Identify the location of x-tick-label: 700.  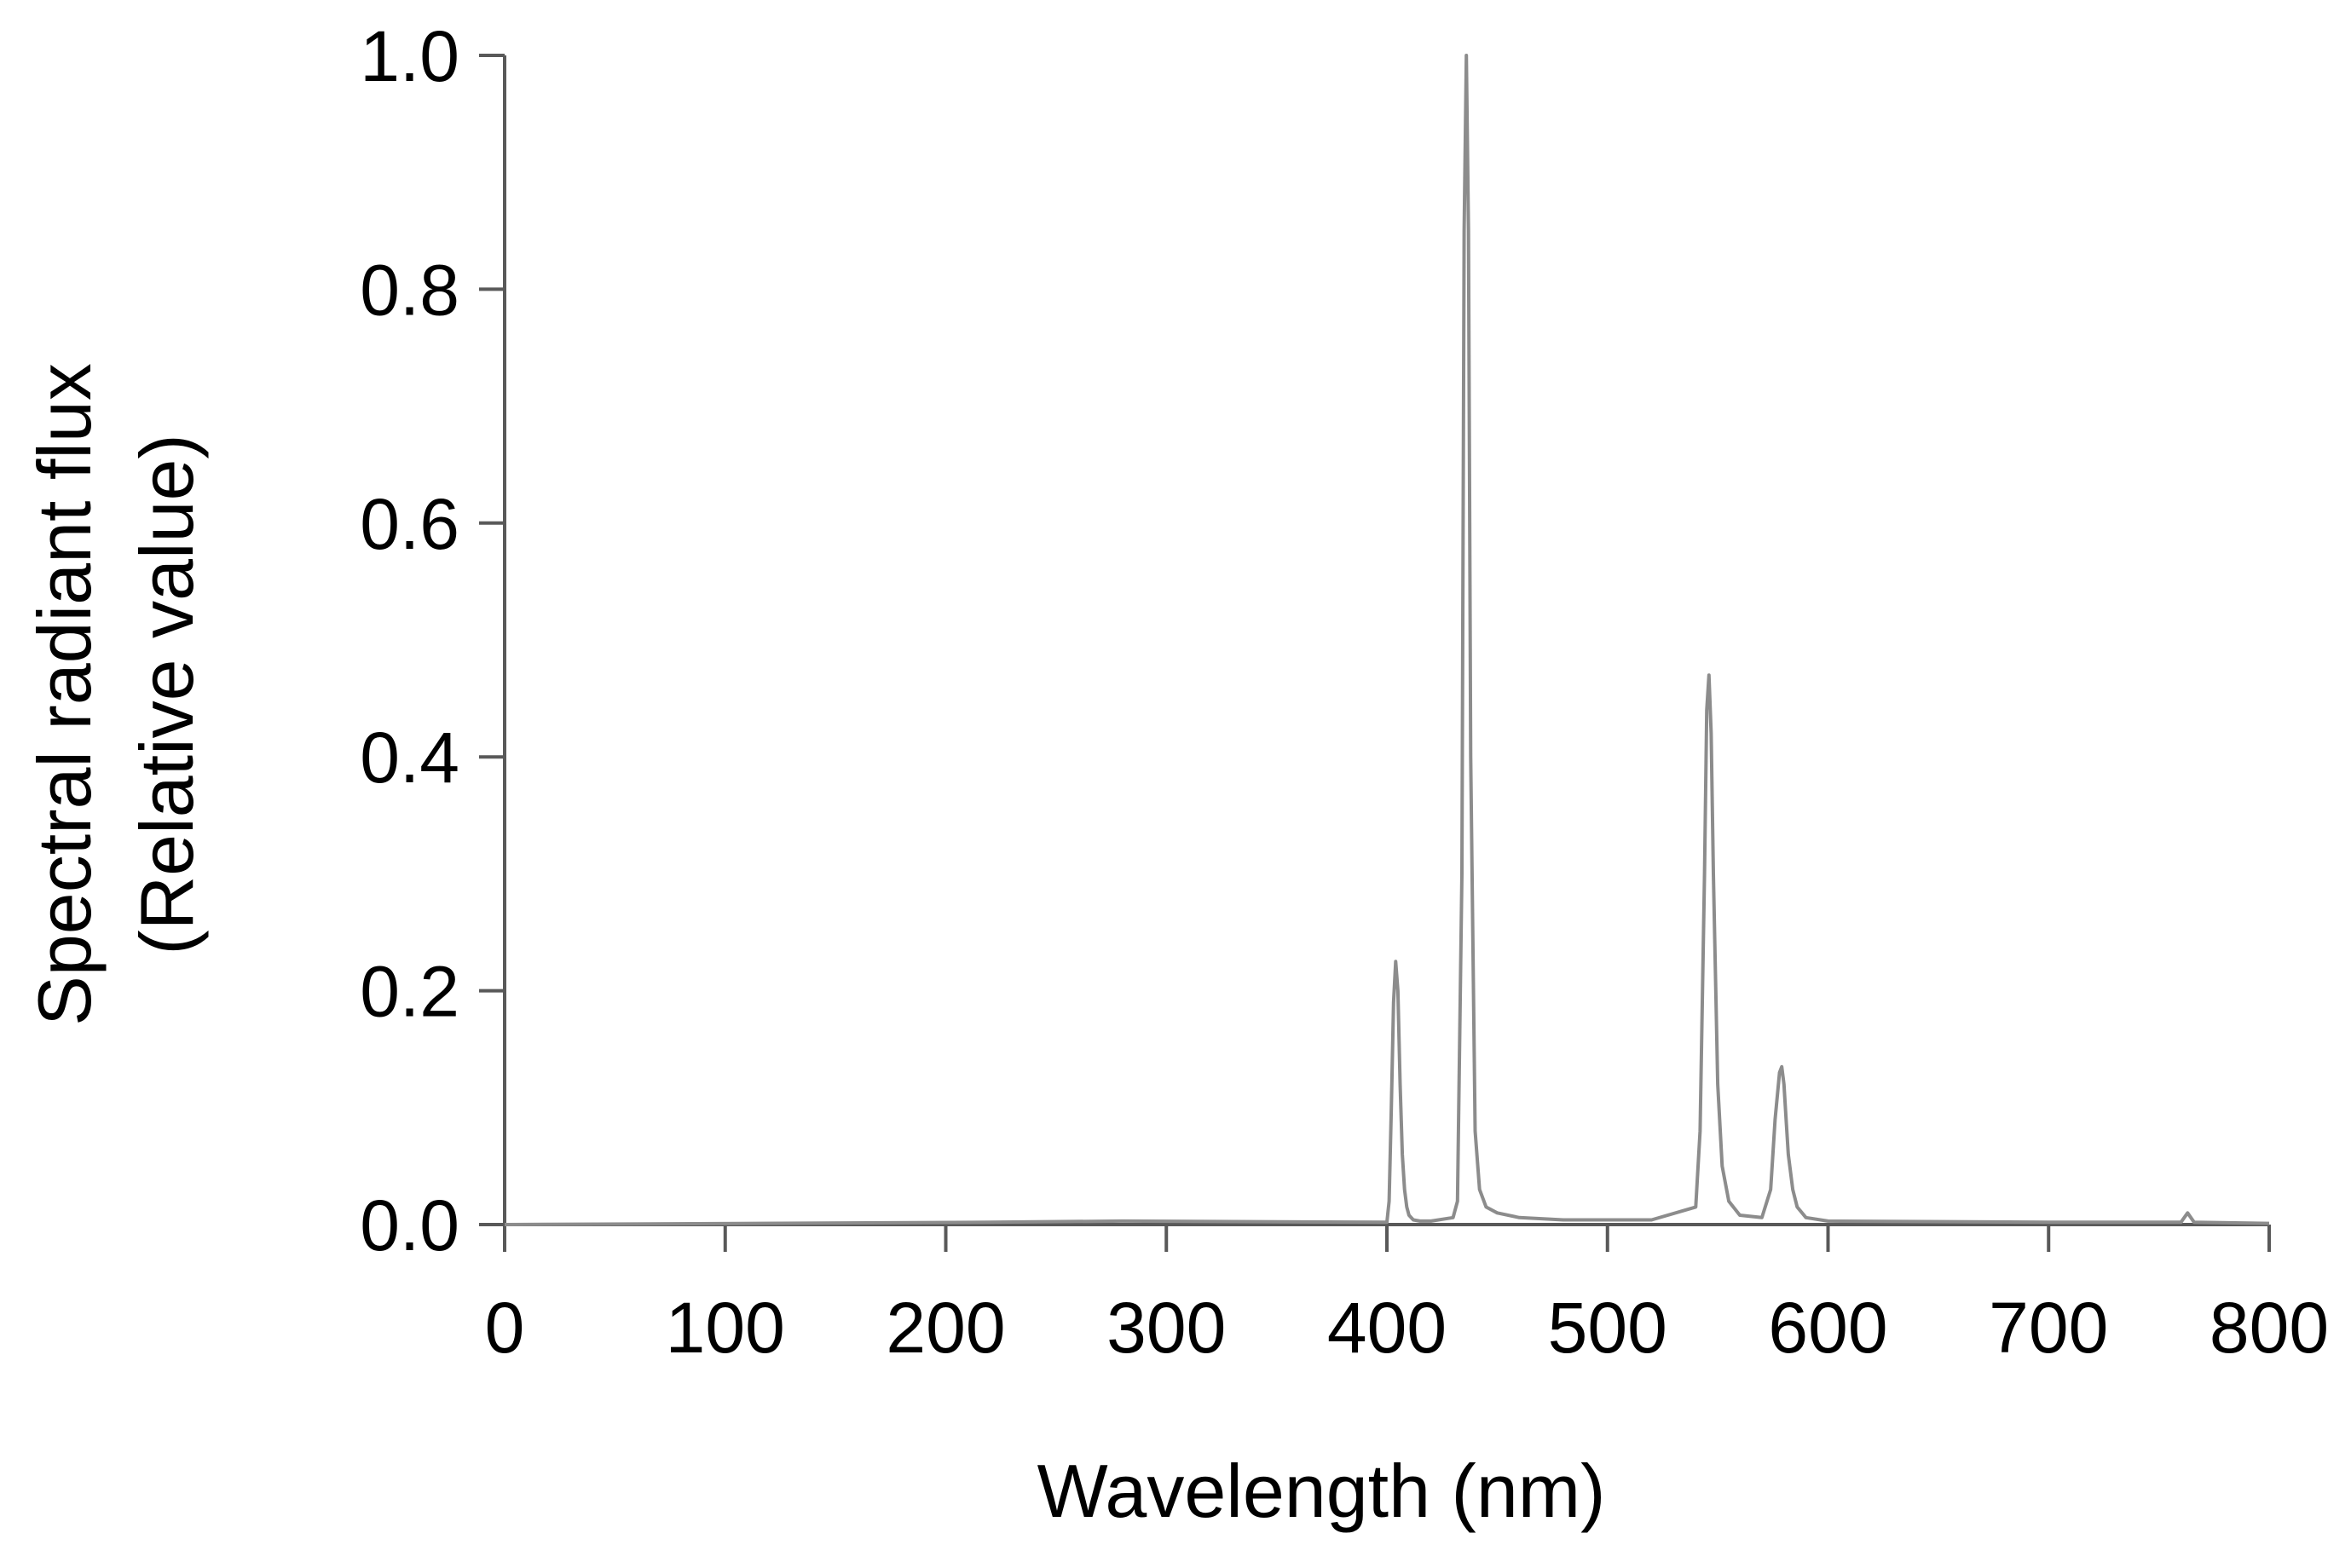
(2049, 1328).